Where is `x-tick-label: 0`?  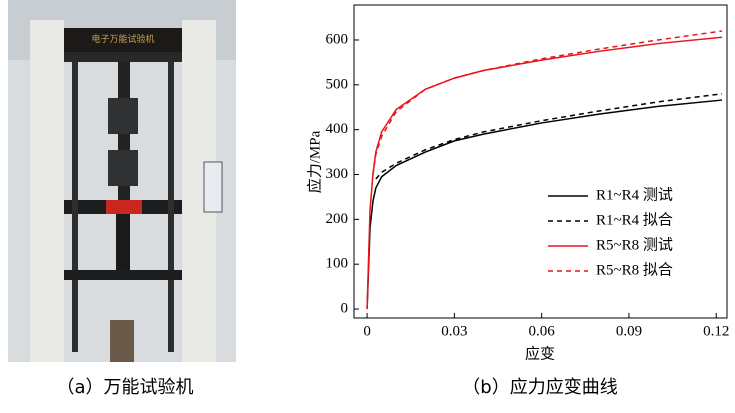 x-tick-label: 0 is located at coordinates (367, 331).